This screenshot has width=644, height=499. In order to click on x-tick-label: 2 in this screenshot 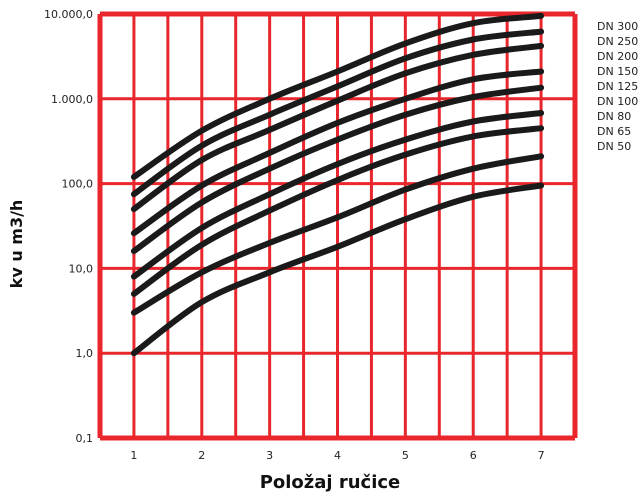, I will do `click(201, 455)`.